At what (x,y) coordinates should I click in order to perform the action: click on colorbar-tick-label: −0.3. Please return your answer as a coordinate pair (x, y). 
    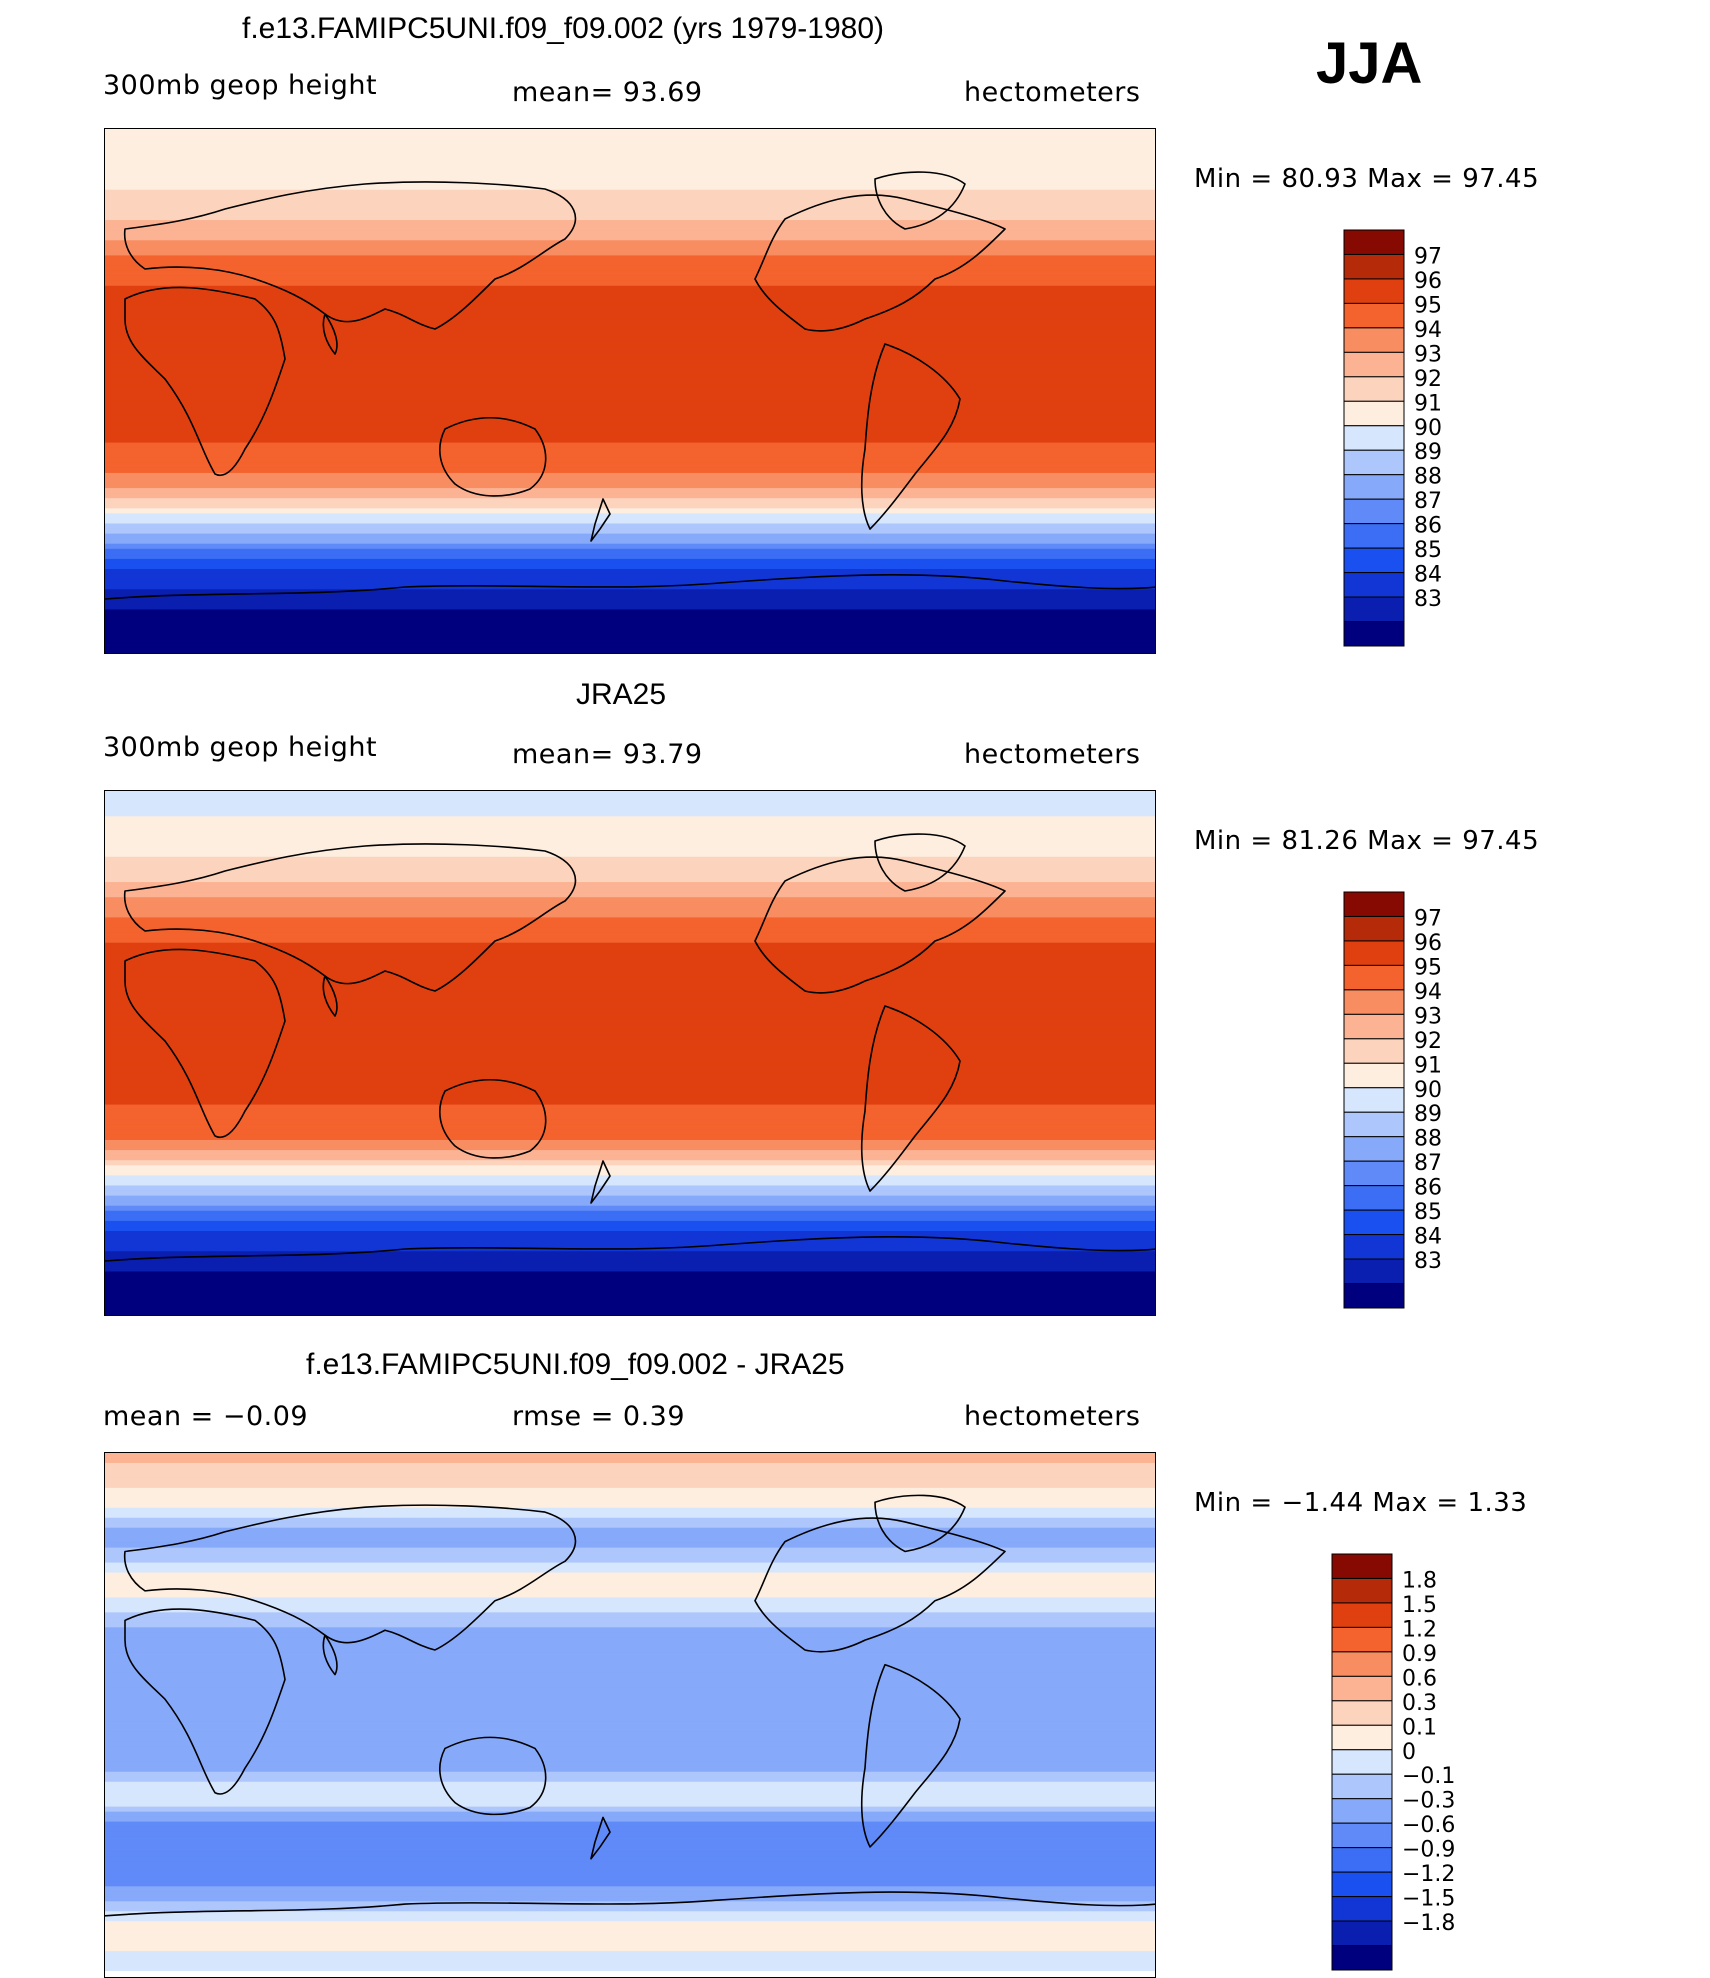
    Looking at the image, I should click on (1428, 1801).